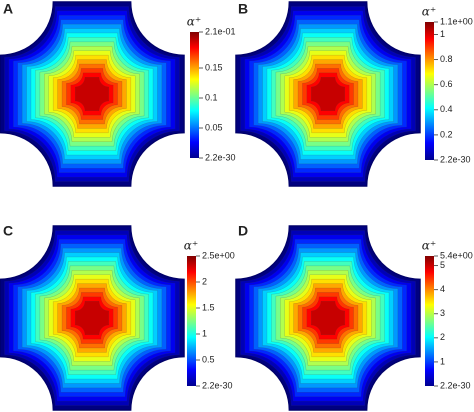 This screenshot has height=412, width=474. I want to click on panel-label: C, so click(8, 231).